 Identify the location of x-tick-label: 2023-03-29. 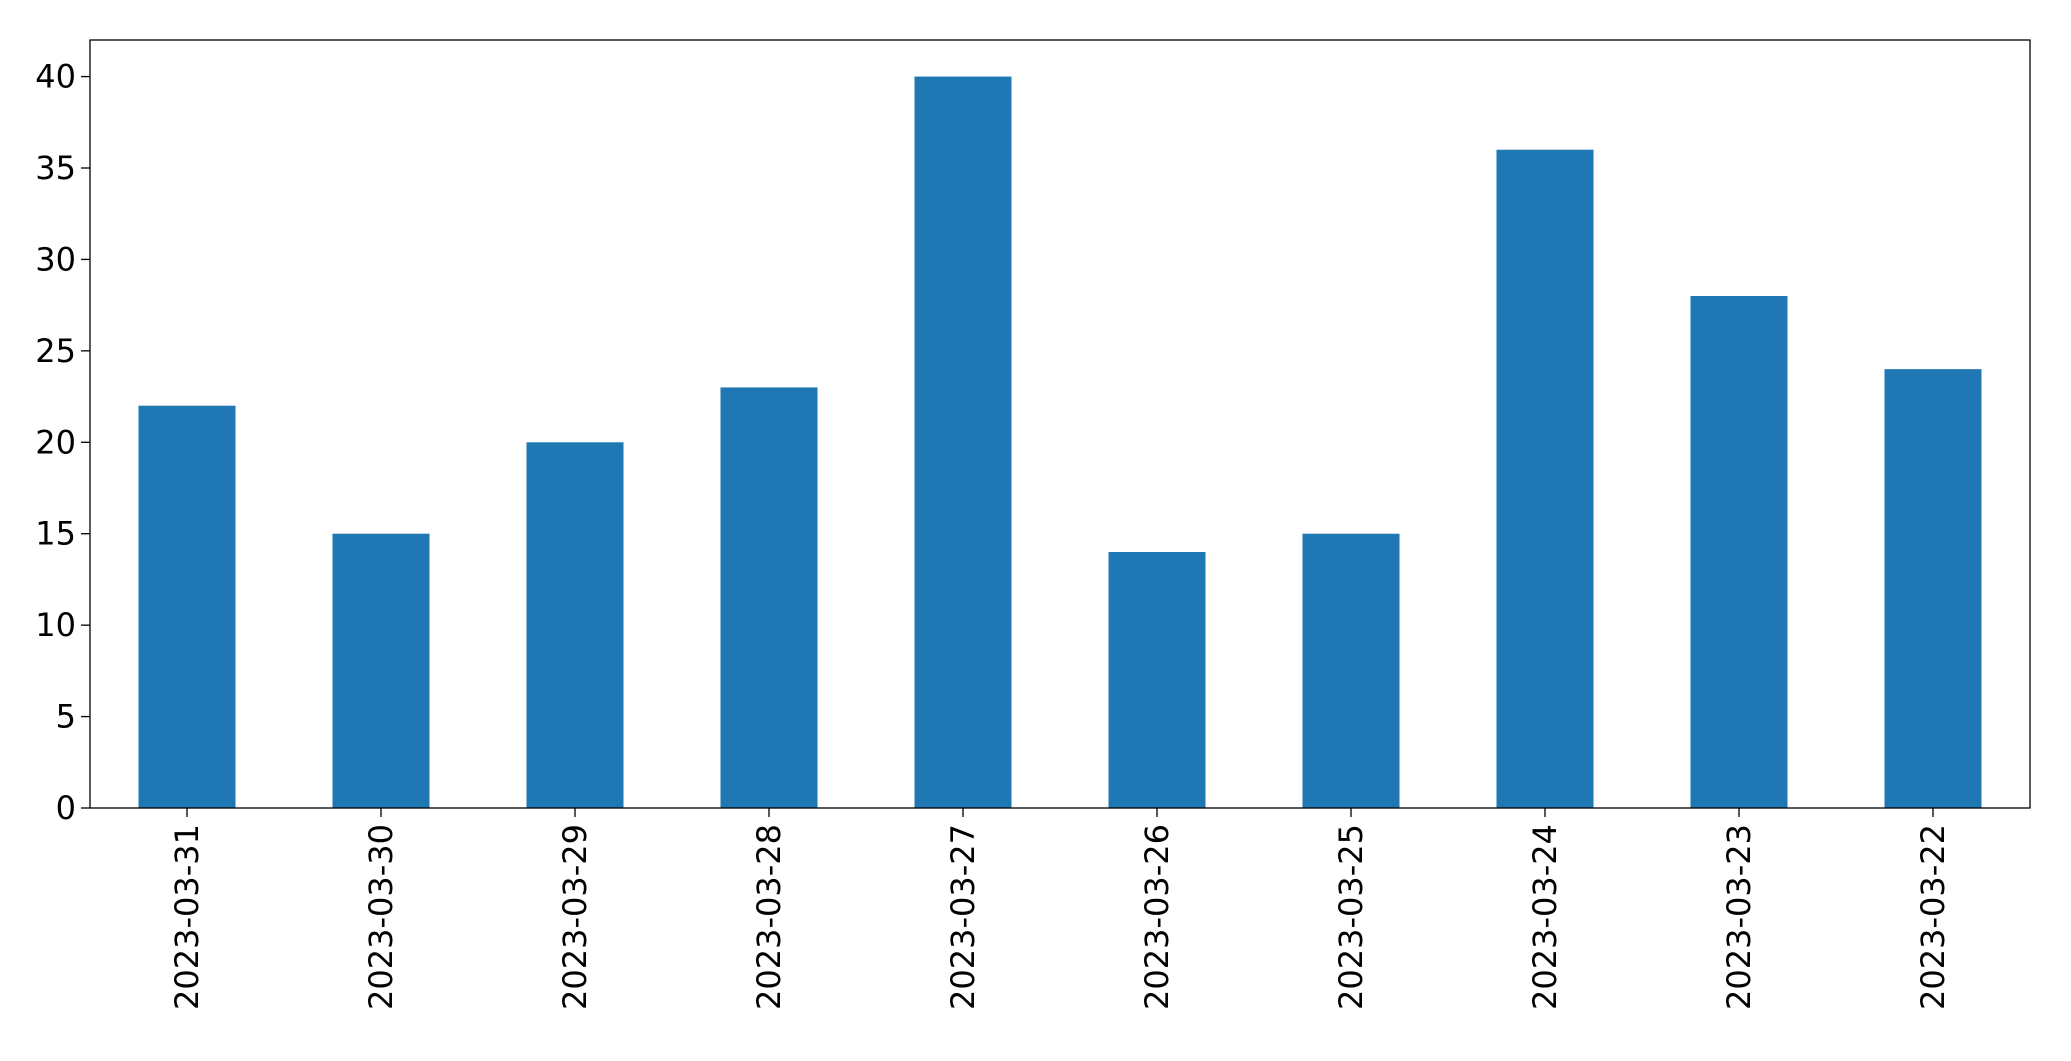
(575, 917).